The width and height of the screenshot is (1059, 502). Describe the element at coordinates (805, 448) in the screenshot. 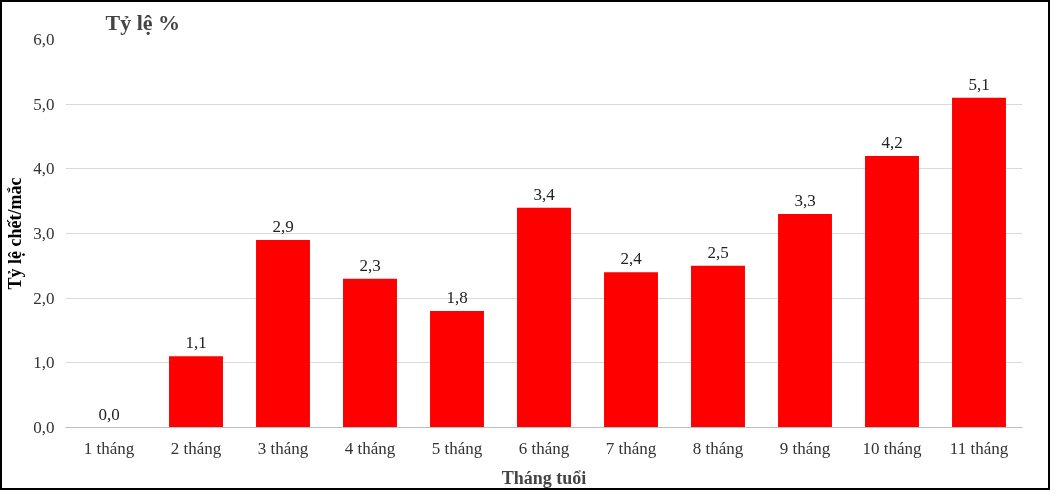

I see `x-tick-label: 9 tháng` at that location.